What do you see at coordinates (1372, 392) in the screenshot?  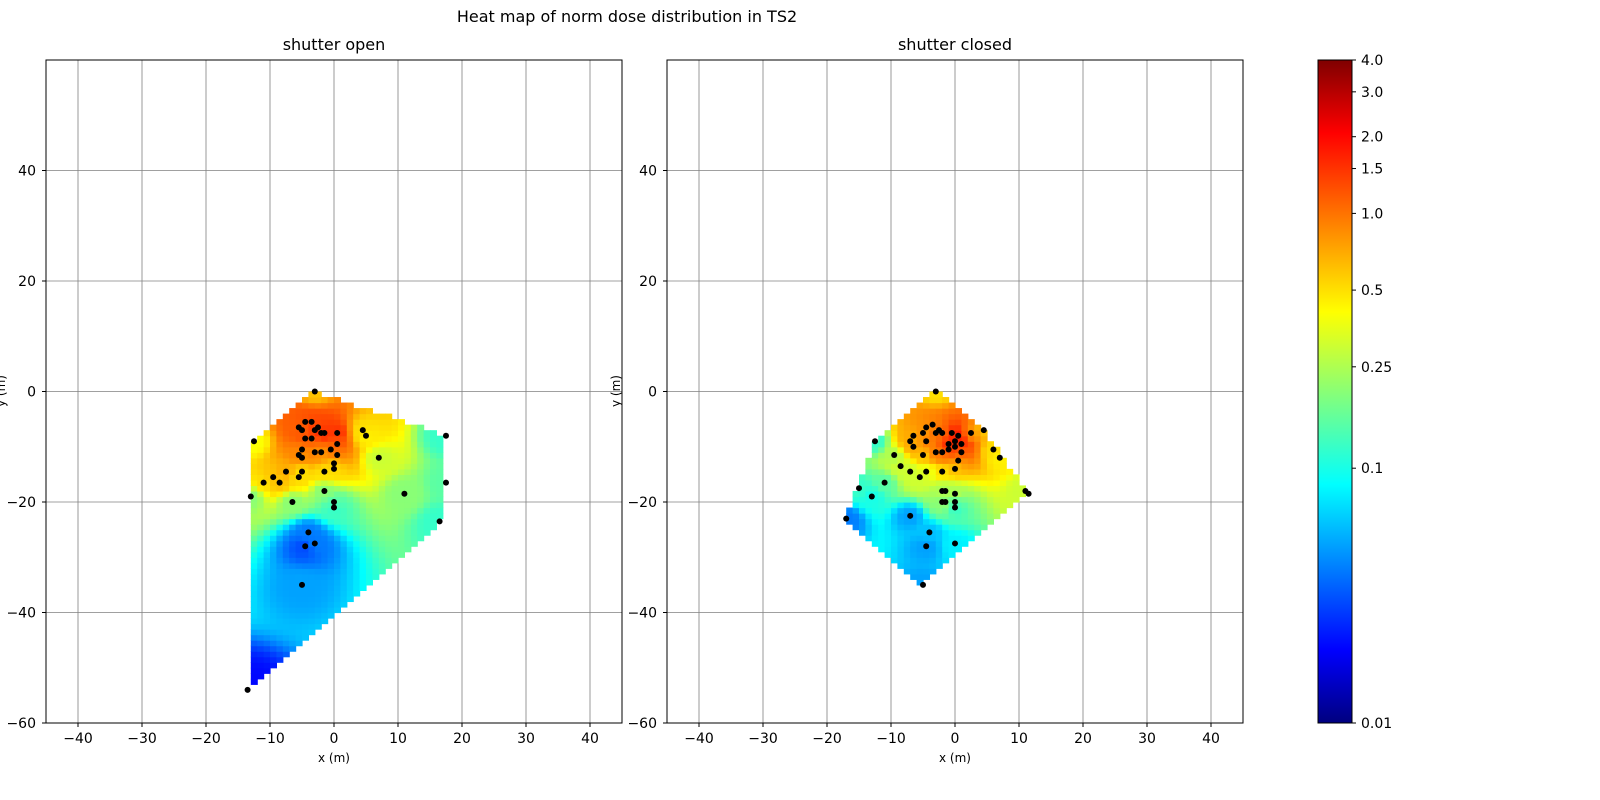 I see `colorbar-ticks: 4.03.02.01.51.00.50.250.10.01` at bounding box center [1372, 392].